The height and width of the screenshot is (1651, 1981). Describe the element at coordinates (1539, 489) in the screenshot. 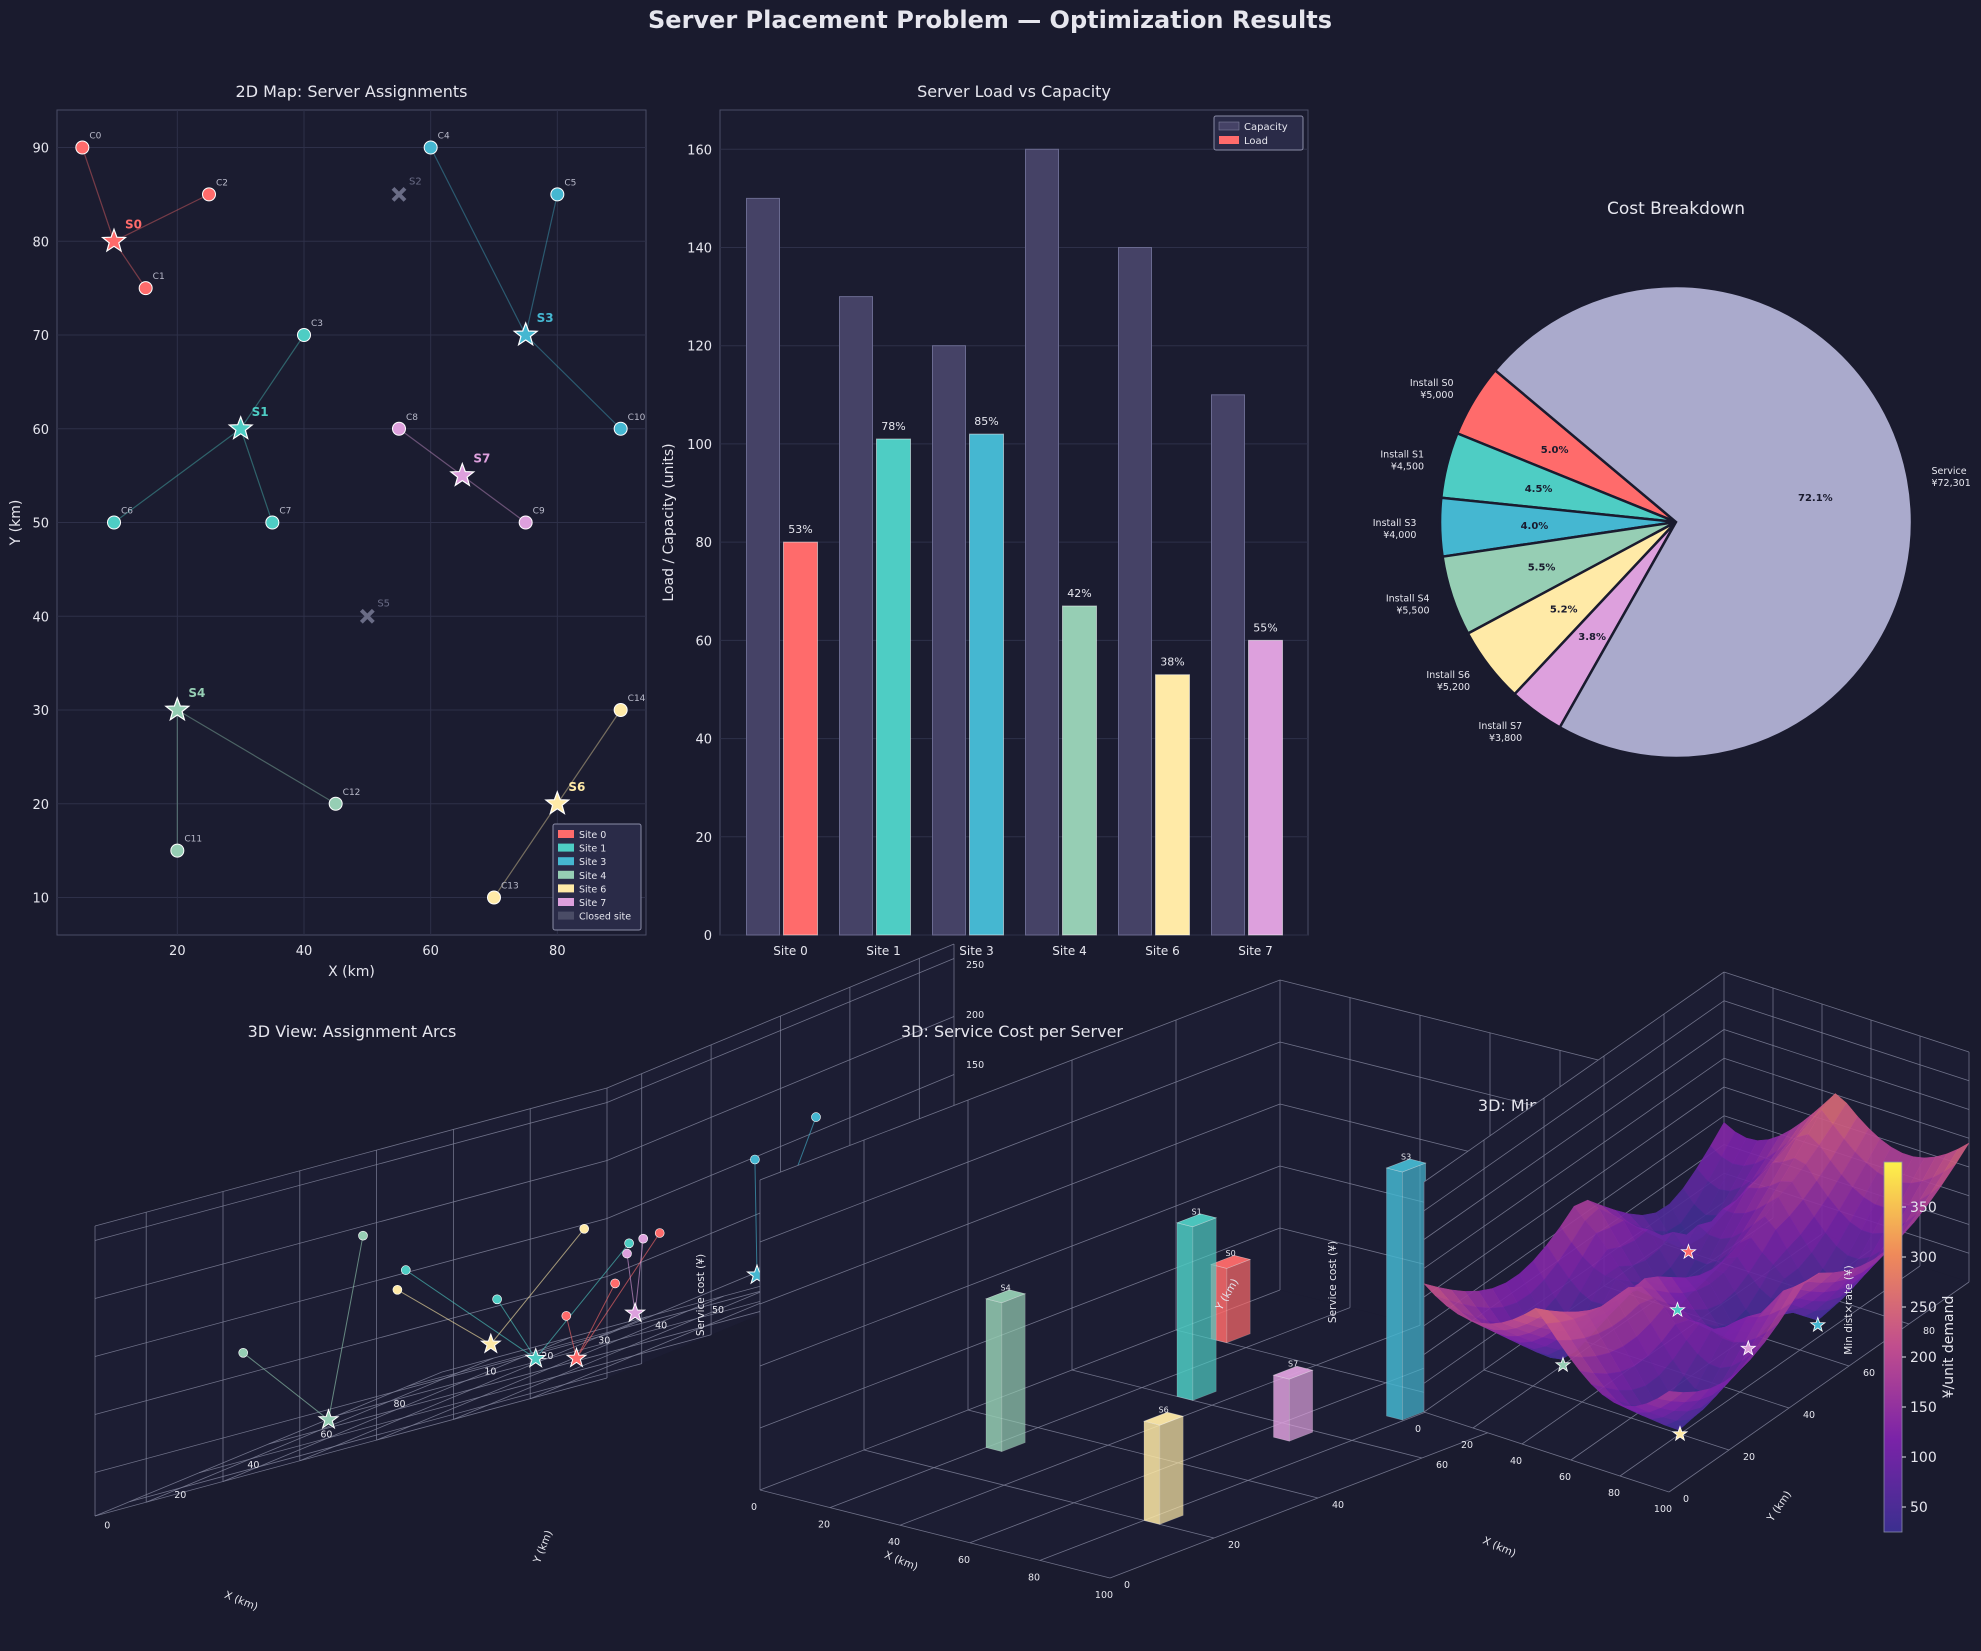

I see `slice-pct-label: 4.5%` at that location.